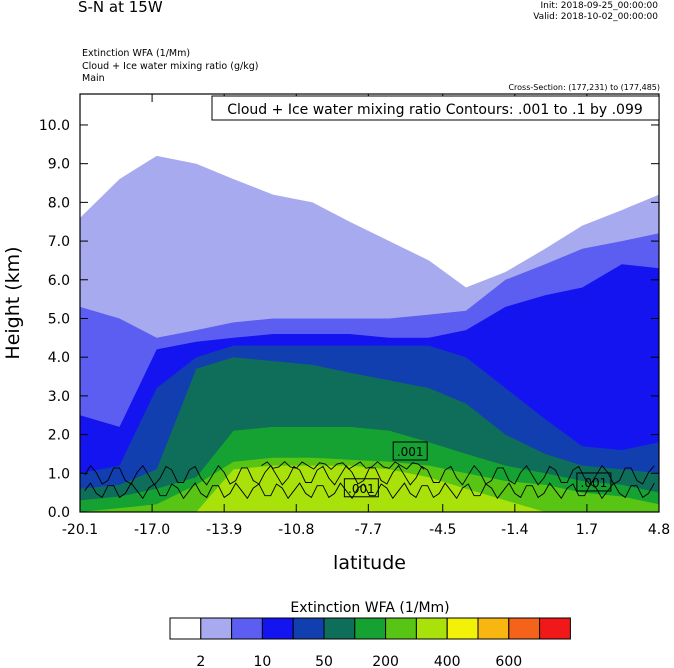 This screenshot has height=668, width=674. I want to click on x-axis-label: latitude, so click(369, 563).